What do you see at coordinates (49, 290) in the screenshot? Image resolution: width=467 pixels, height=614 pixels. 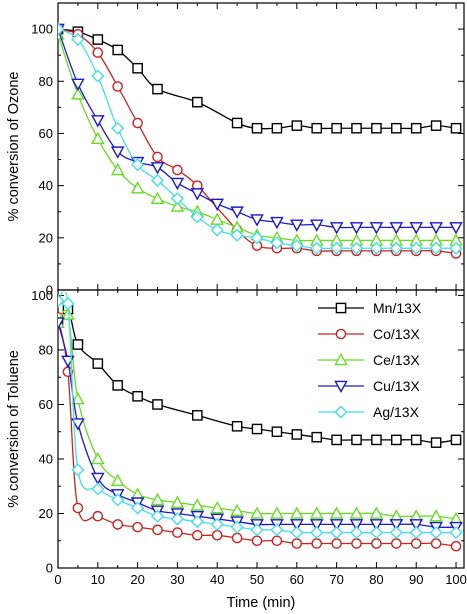 I see `y-tick-label: 0` at bounding box center [49, 290].